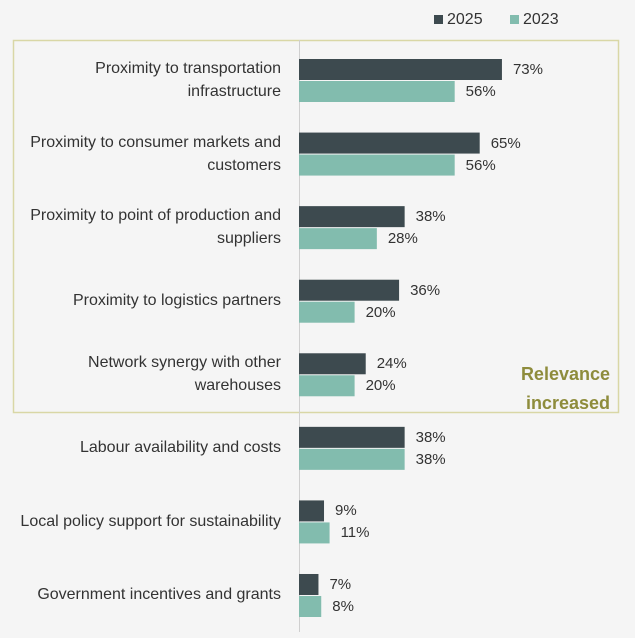 This screenshot has height=638, width=635. Describe the element at coordinates (527, 69) in the screenshot. I see `value-label: 73%` at that location.